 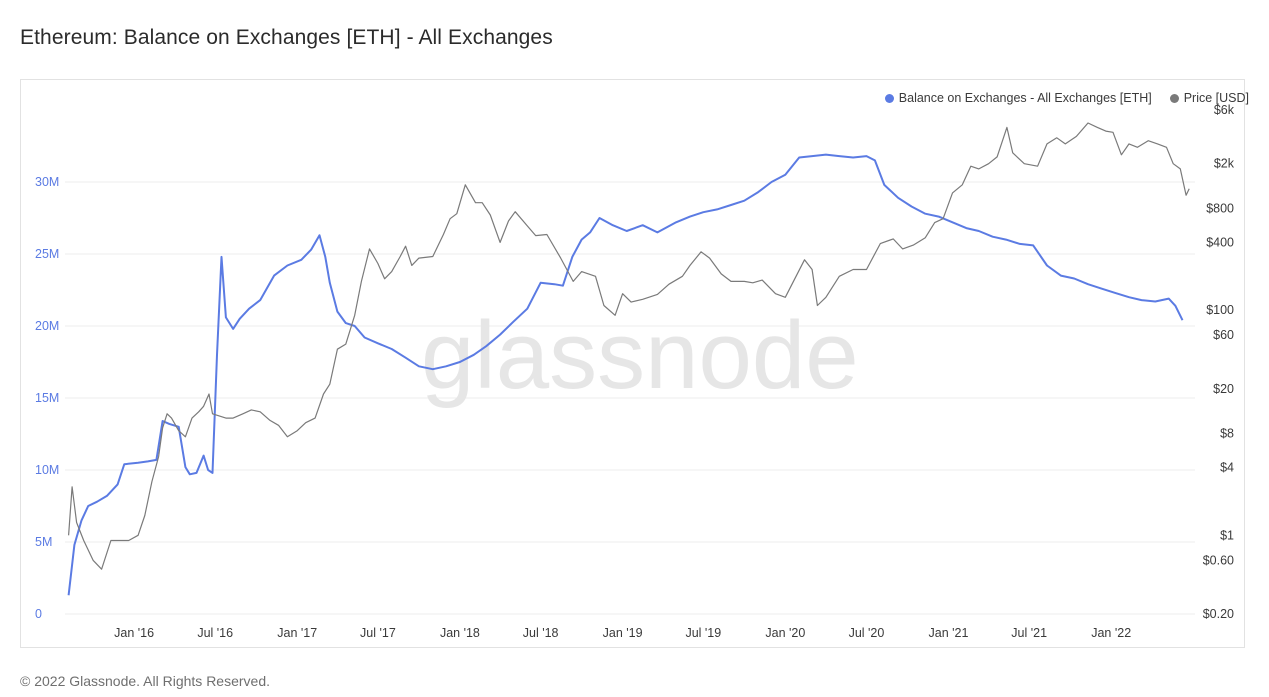 I want to click on right-tick-label-400: $400, so click(x=1220, y=242).